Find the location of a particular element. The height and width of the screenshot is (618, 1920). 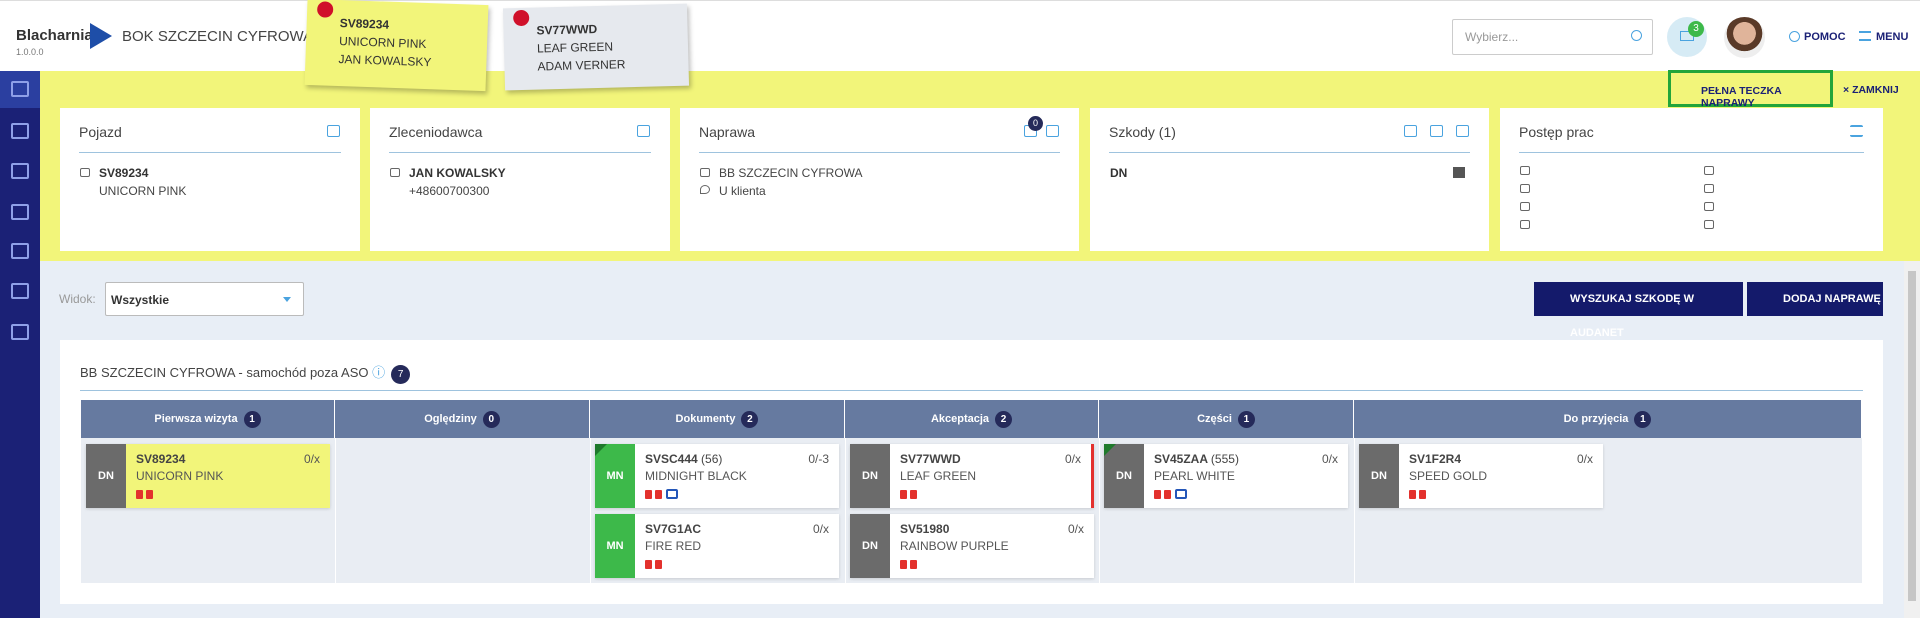

board-title-text: BB SZCZECIN CYFROWA - samochód poza ASO is located at coordinates (224, 372).